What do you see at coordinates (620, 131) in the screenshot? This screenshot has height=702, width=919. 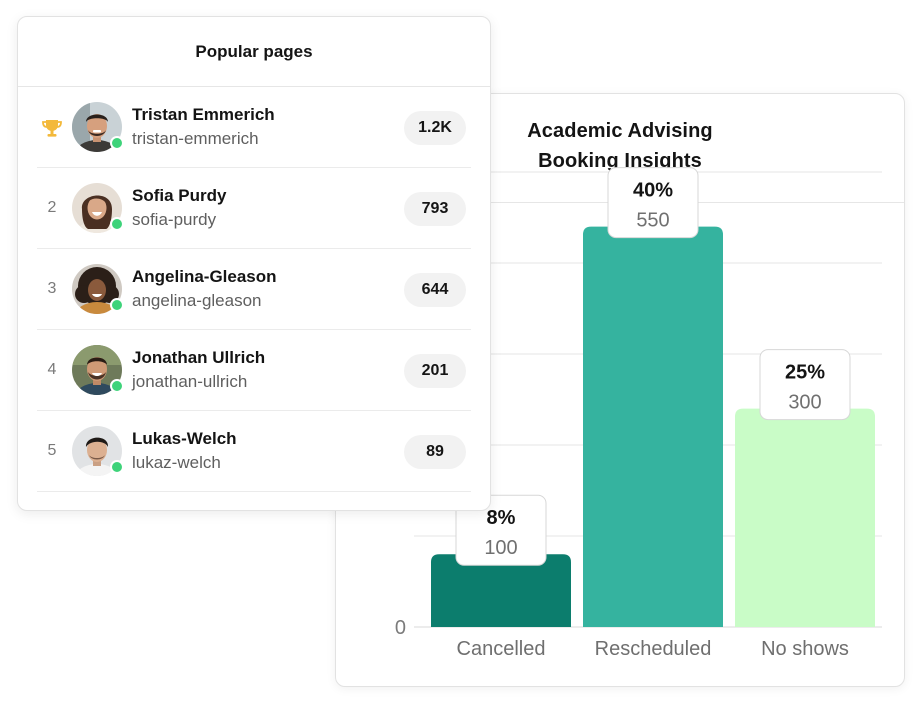 I see `chart-title-line-1: Academic Advising` at bounding box center [620, 131].